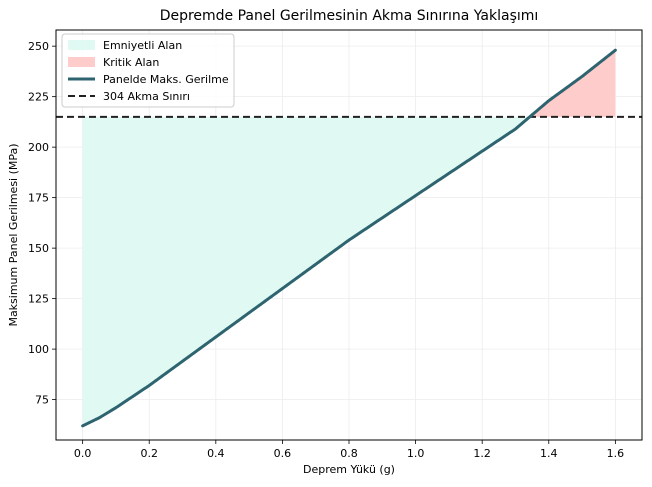  Describe the element at coordinates (216, 453) in the screenshot. I see `x-tick-label: 0.4` at that location.